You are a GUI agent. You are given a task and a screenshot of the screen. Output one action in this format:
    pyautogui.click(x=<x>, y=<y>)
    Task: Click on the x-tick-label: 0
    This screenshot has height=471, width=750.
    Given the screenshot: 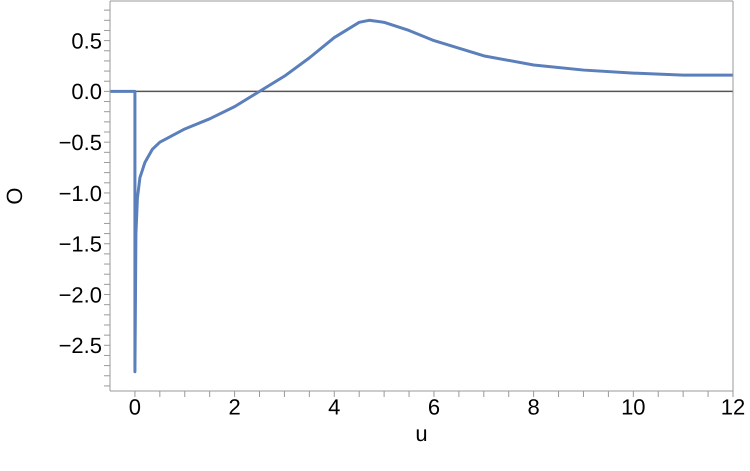 What is the action you would take?
    pyautogui.click(x=135, y=407)
    